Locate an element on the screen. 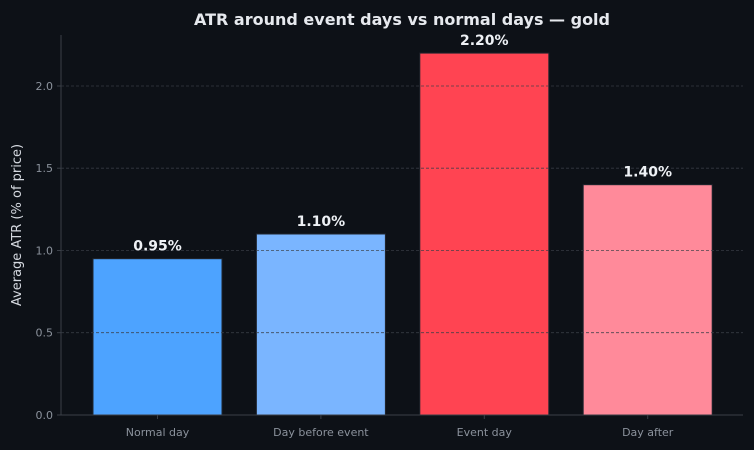  y-axis-label: Average ATR (% of price) is located at coordinates (17, 225).